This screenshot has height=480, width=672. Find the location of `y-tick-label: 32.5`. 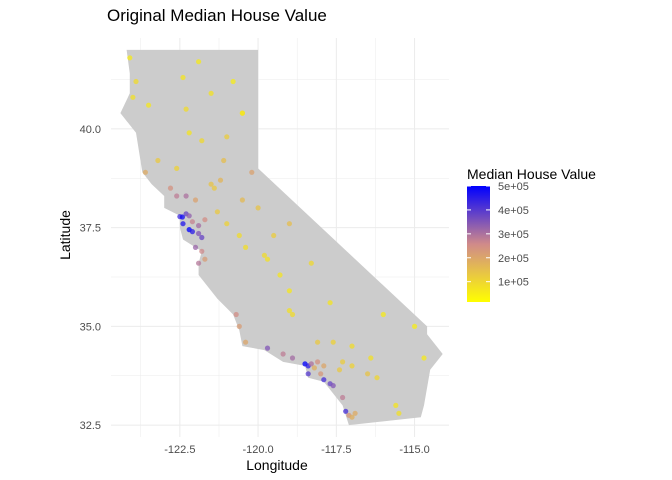

y-tick-label: 32.5 is located at coordinates (90, 426).